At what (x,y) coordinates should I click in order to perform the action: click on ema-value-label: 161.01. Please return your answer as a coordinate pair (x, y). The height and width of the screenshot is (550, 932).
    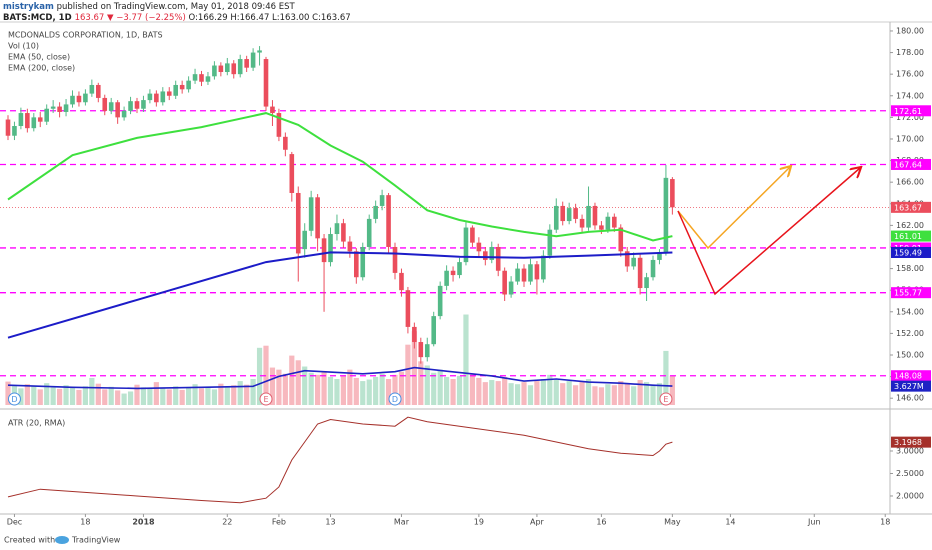
    Looking at the image, I should click on (908, 236).